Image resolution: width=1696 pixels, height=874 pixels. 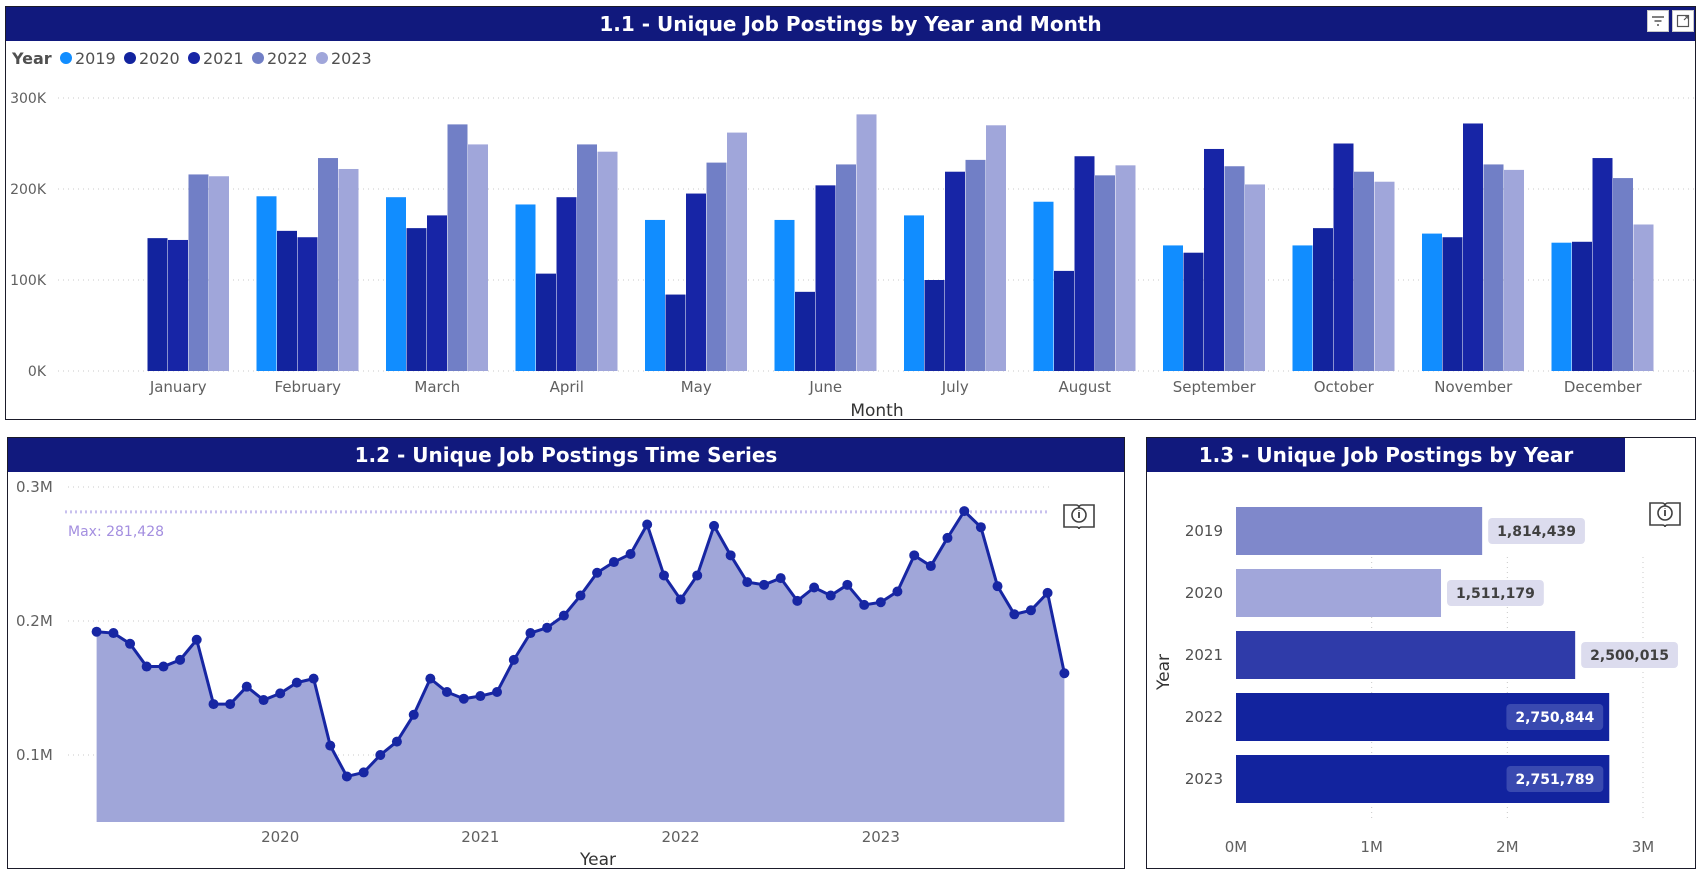 What do you see at coordinates (1507, 847) in the screenshot?
I see `x-tick-label: 2M` at bounding box center [1507, 847].